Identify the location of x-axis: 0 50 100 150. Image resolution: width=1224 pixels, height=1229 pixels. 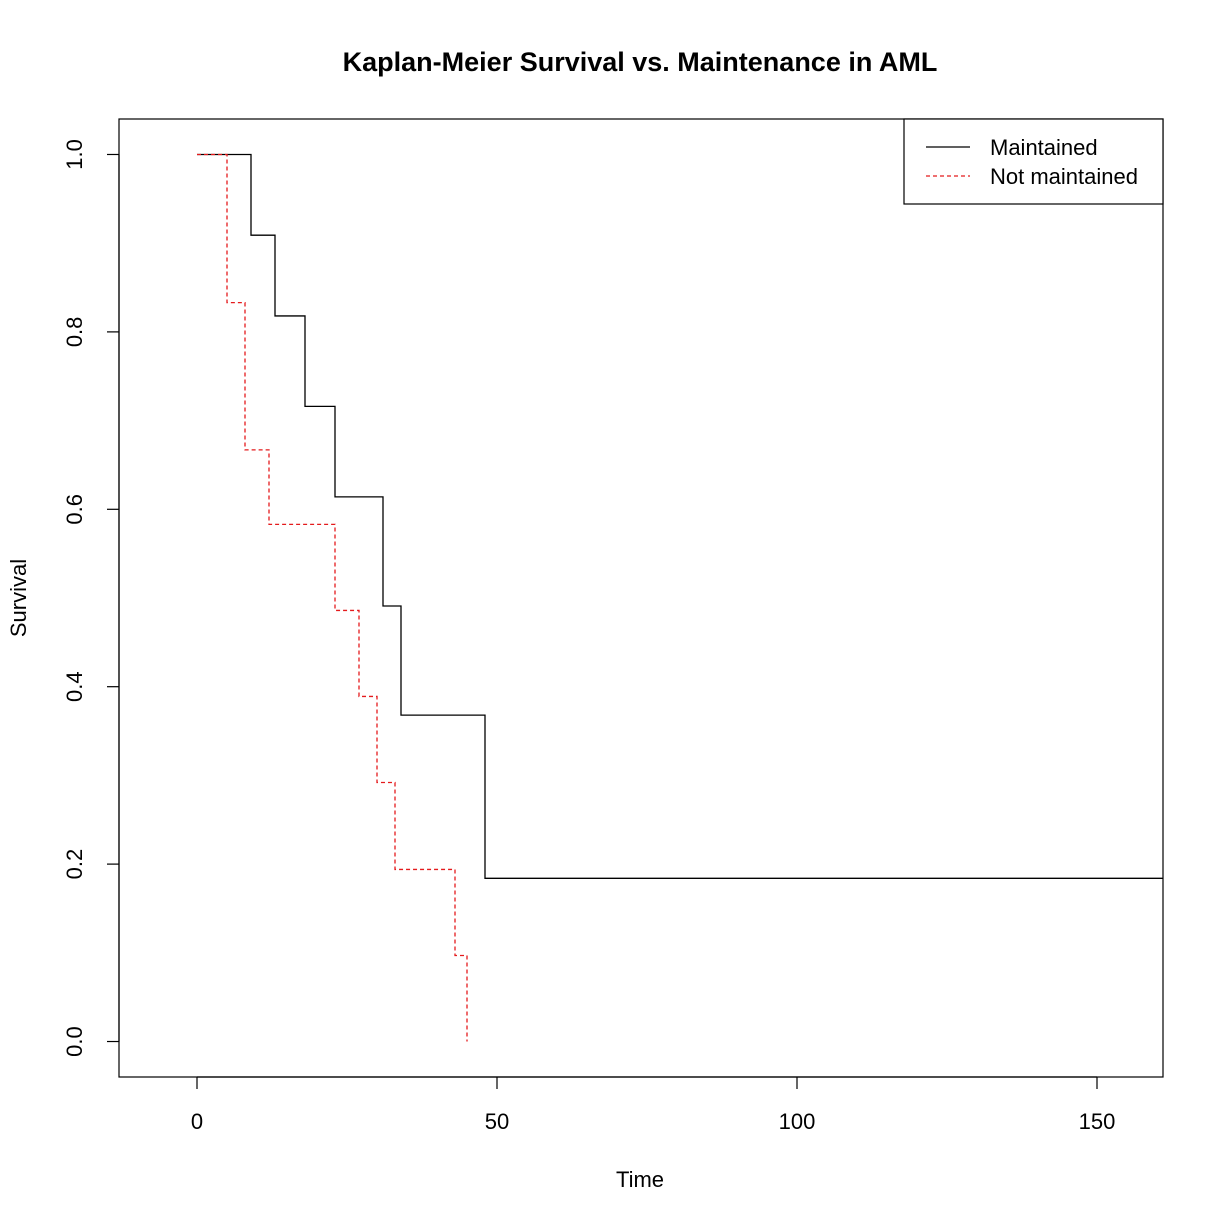
(653, 1105).